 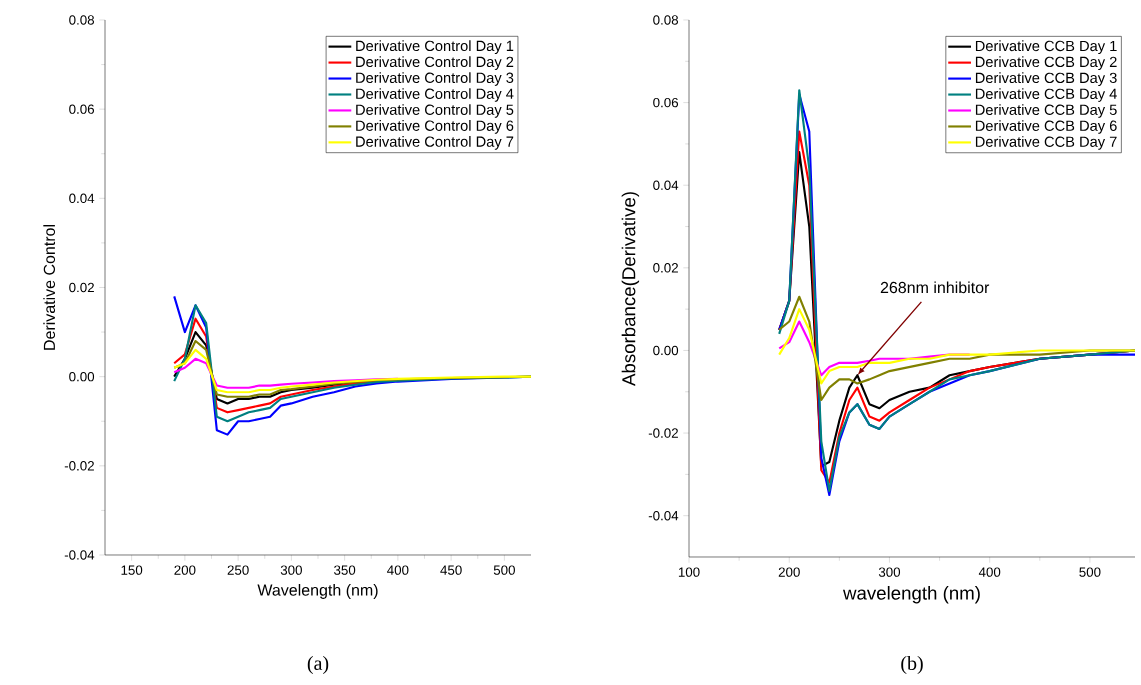 I want to click on x-tick-label: 250, so click(x=238, y=570).